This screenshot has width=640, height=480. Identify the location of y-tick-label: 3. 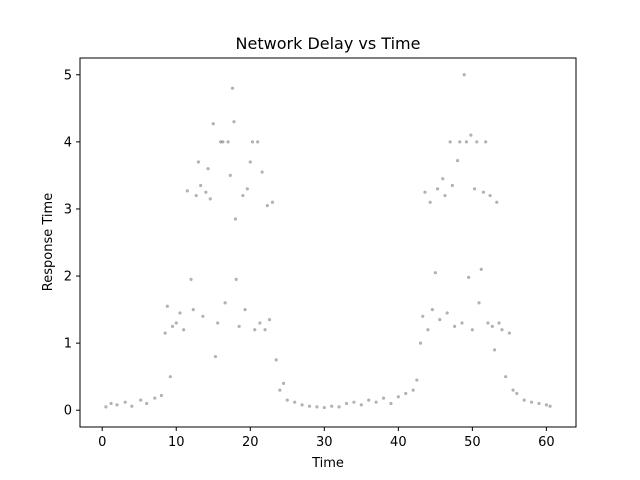
(68, 209).